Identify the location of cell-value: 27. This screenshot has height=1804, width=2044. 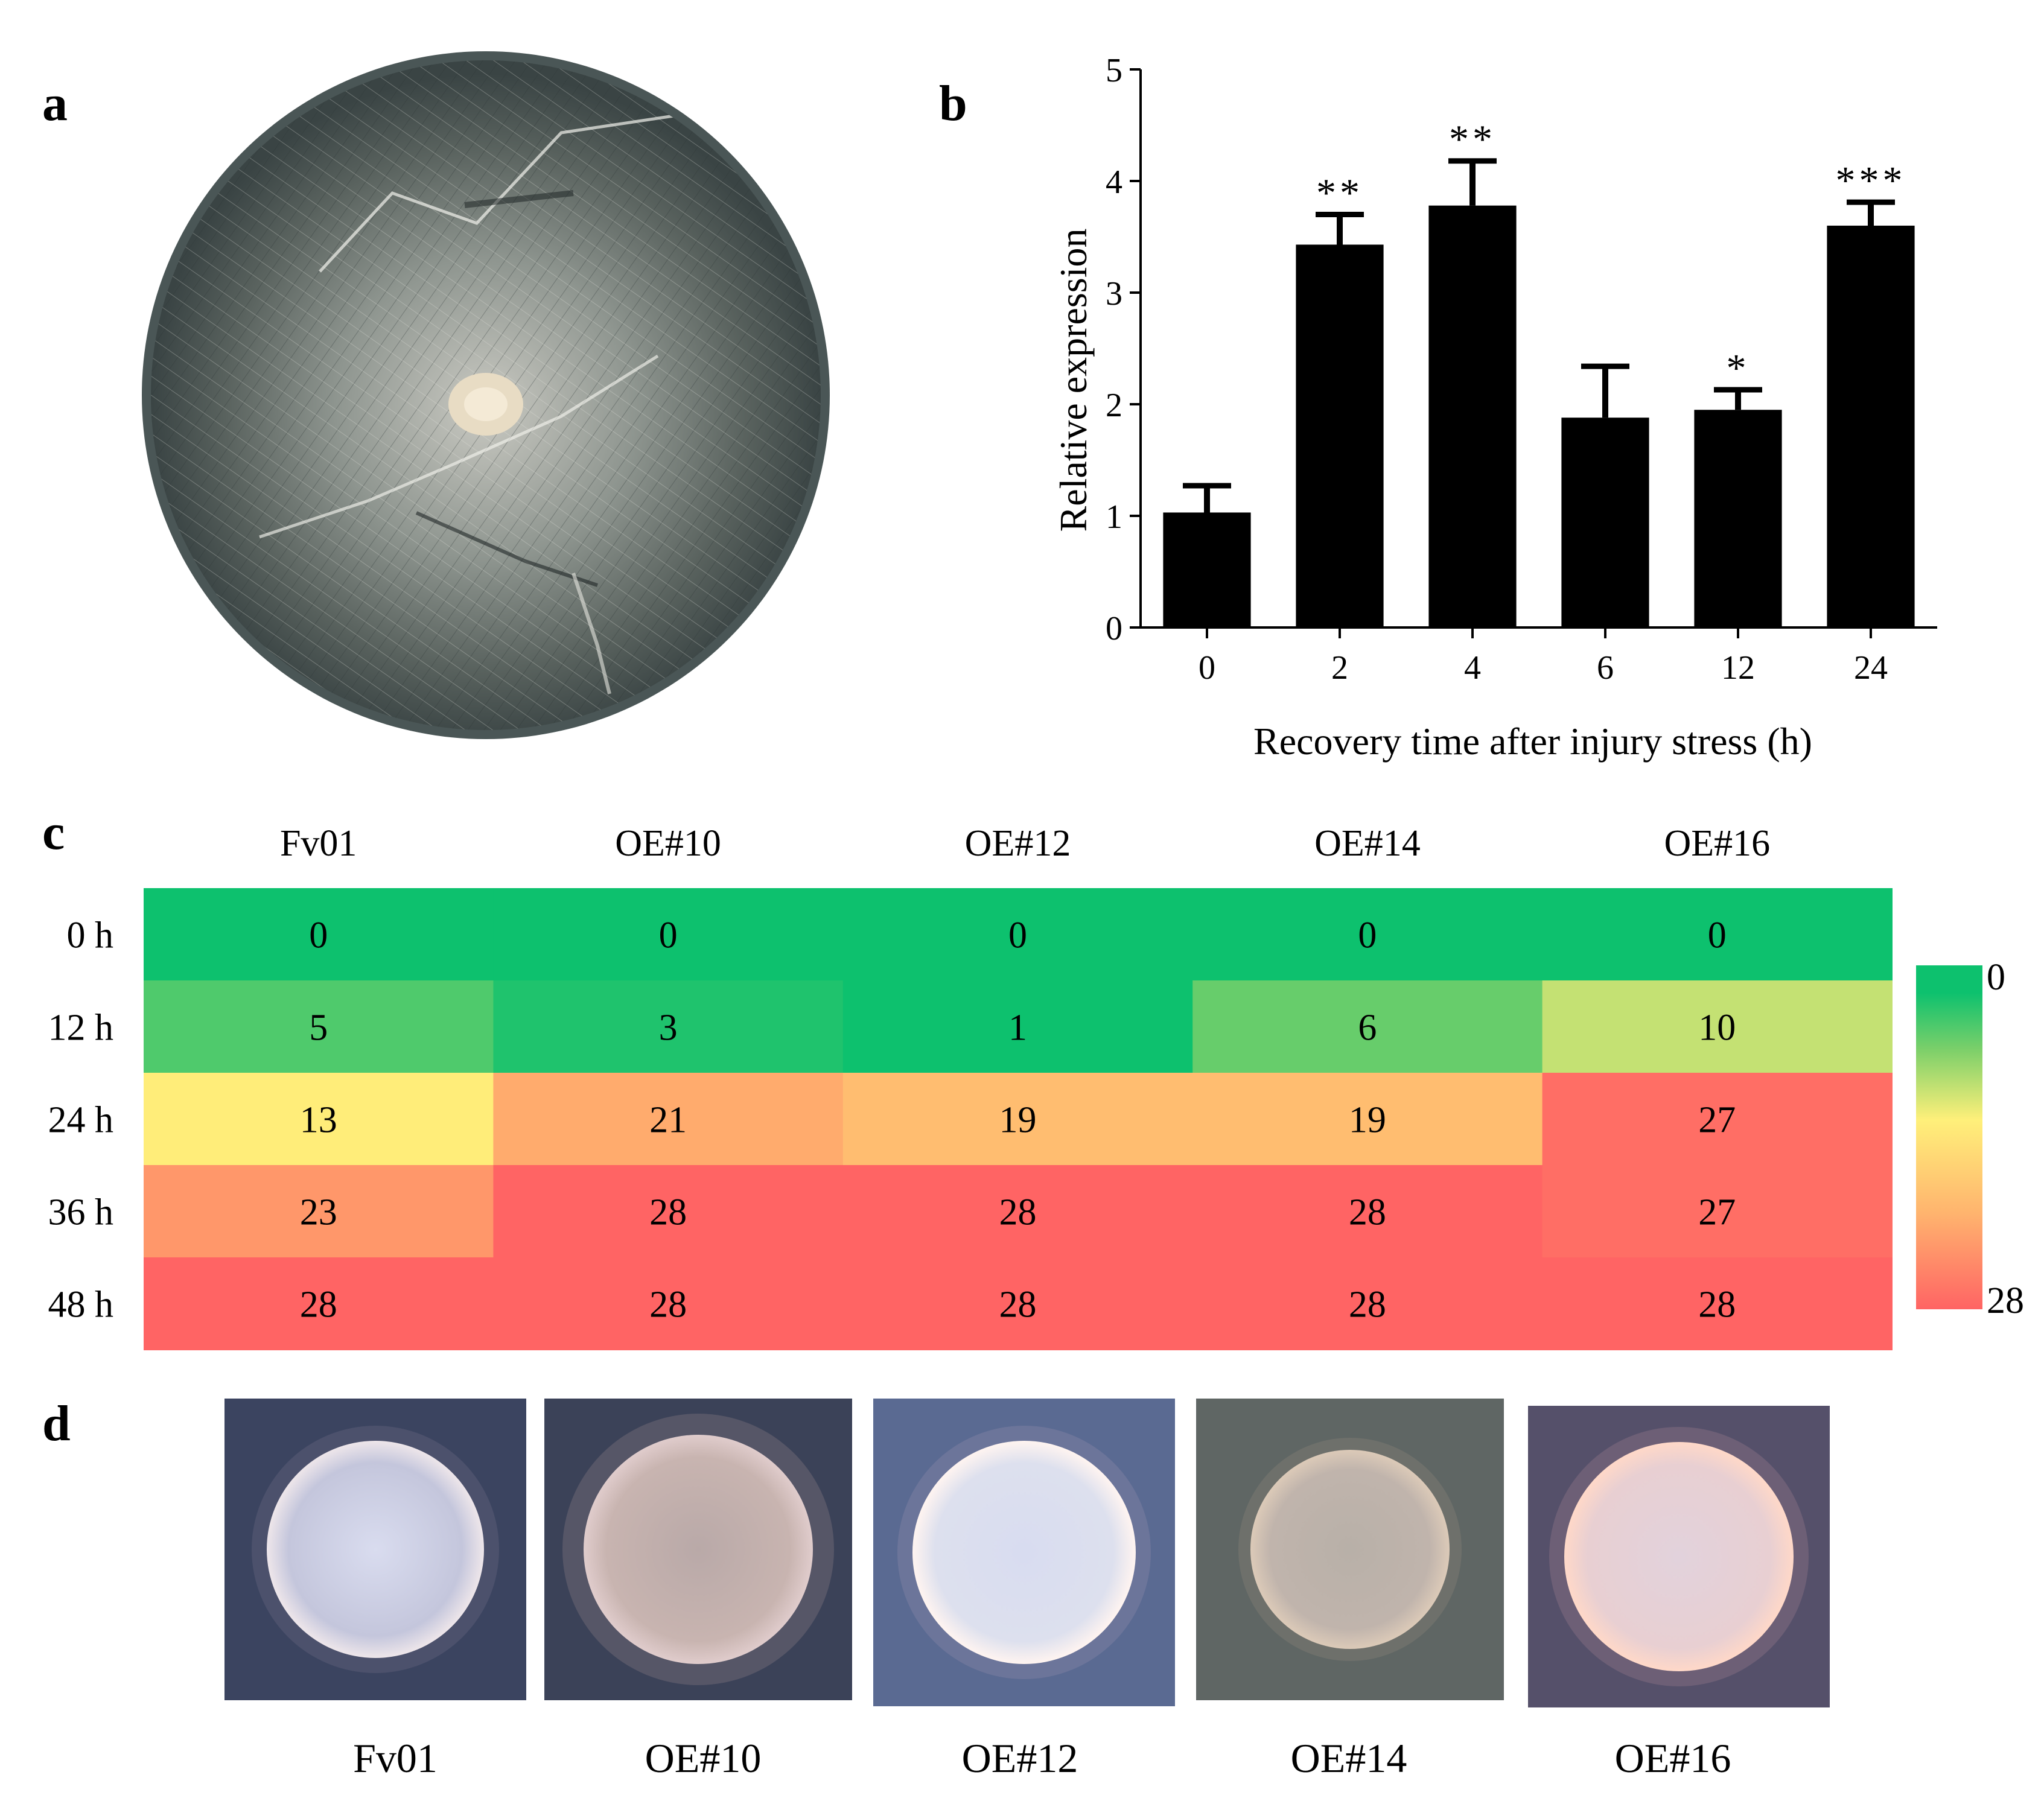
(1717, 1212).